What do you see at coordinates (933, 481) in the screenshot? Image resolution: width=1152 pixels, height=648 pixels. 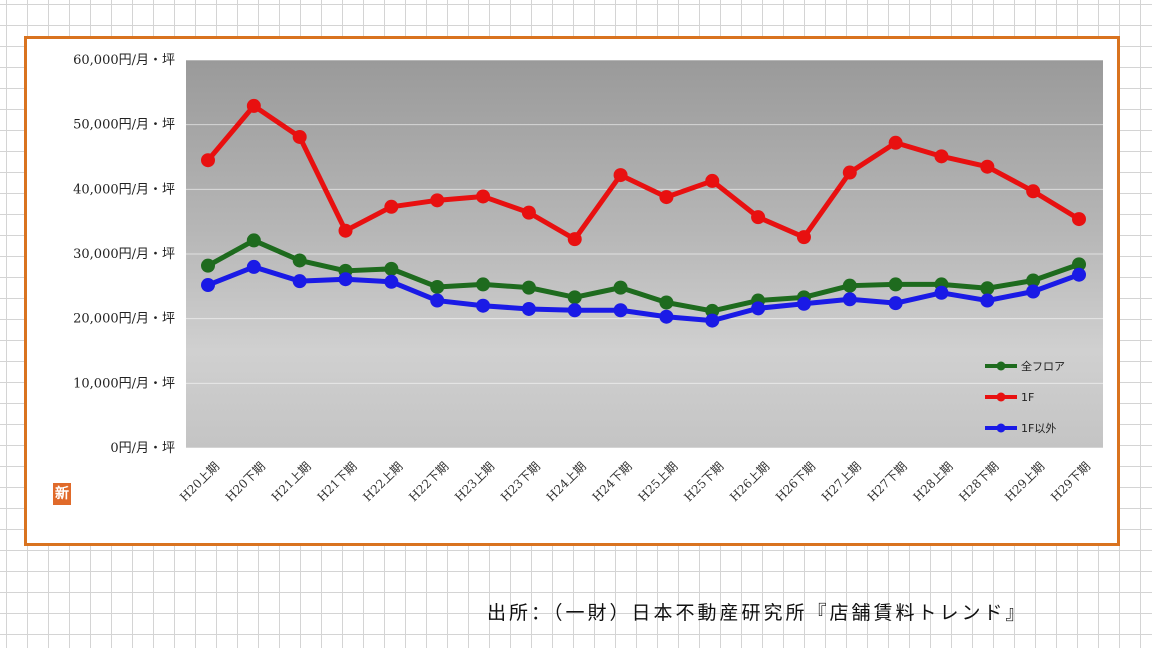 I see `x-tick-label: H28上期` at bounding box center [933, 481].